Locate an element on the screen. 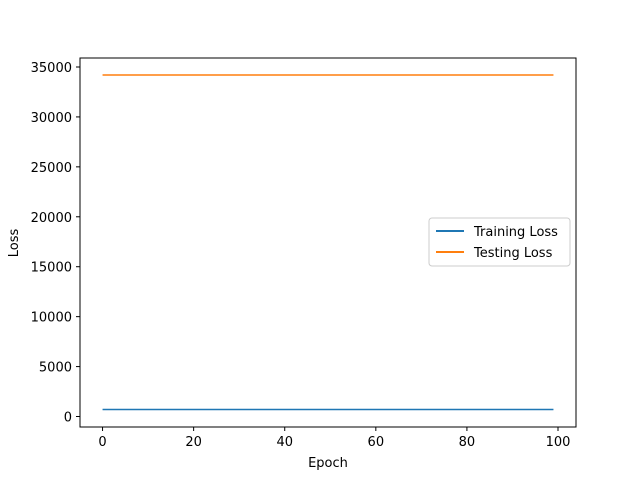 The height and width of the screenshot is (480, 640). legend: Training Loss Testing Loss is located at coordinates (499, 242).